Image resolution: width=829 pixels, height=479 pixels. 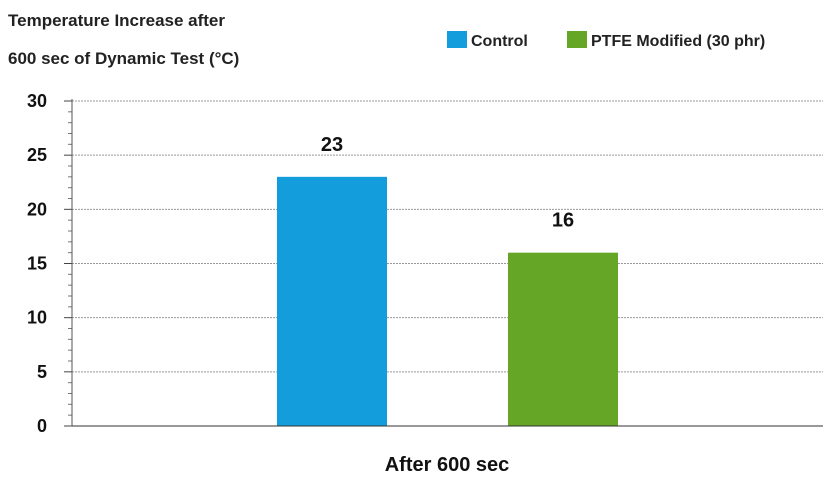 I want to click on bar-ptfe-modified-30-phr, so click(x=563, y=339).